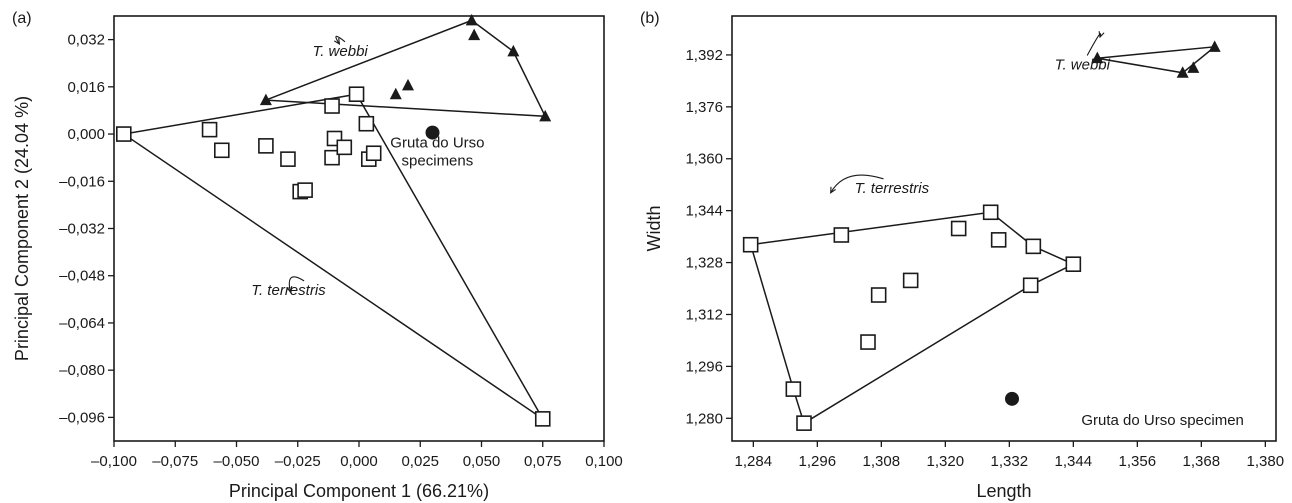 The height and width of the screenshot is (503, 1292). Describe the element at coordinates (754, 461) in the screenshot. I see `x-tick-label: 1,284` at that location.